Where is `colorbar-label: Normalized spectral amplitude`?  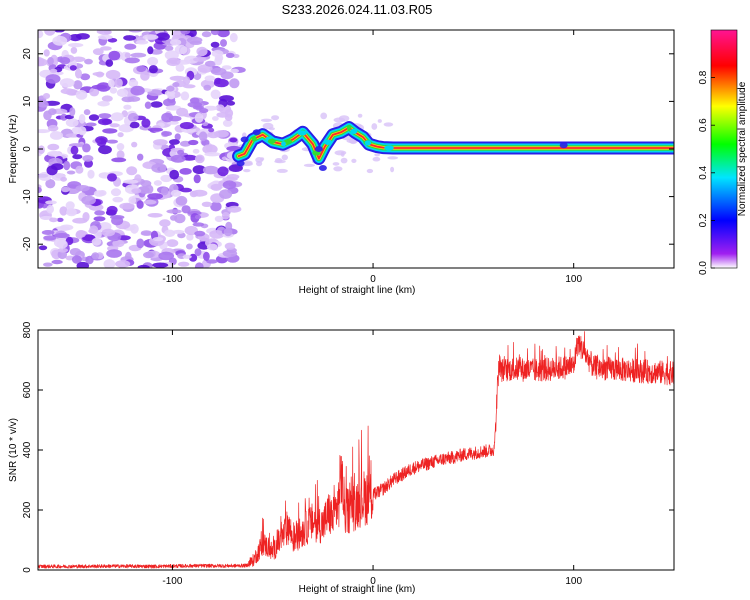 colorbar-label: Normalized spectral amplitude is located at coordinates (742, 148).